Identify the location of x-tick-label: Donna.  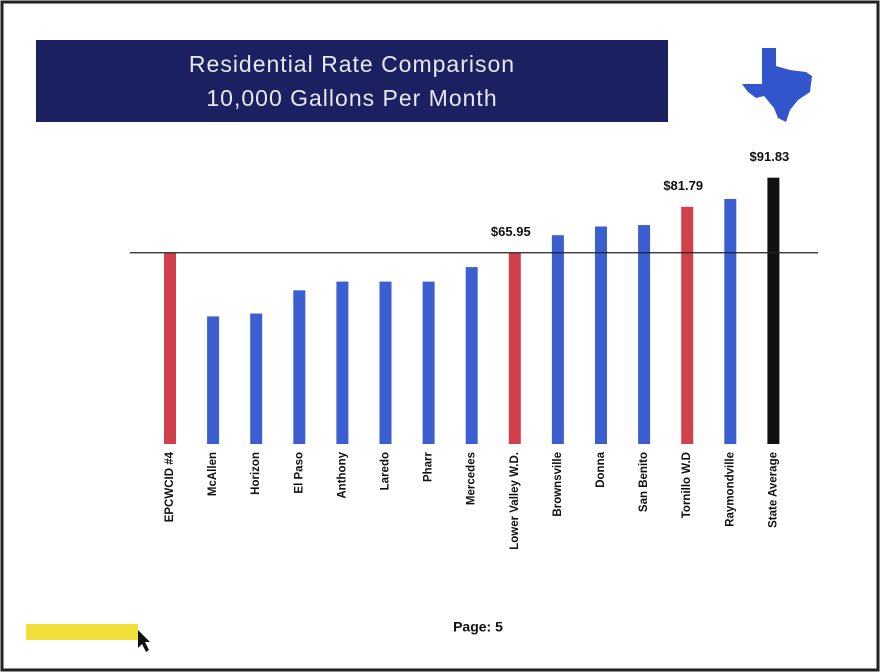
(601, 469).